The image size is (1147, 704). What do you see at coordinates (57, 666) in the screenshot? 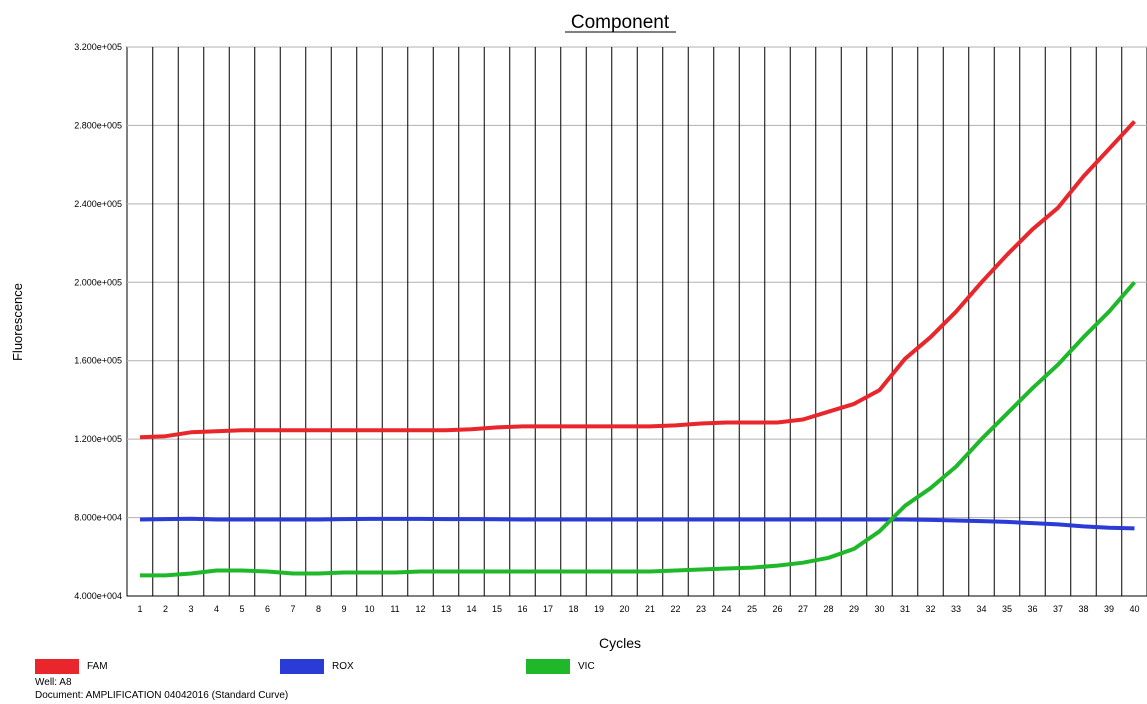
I see `legend-swatch-fam` at bounding box center [57, 666].